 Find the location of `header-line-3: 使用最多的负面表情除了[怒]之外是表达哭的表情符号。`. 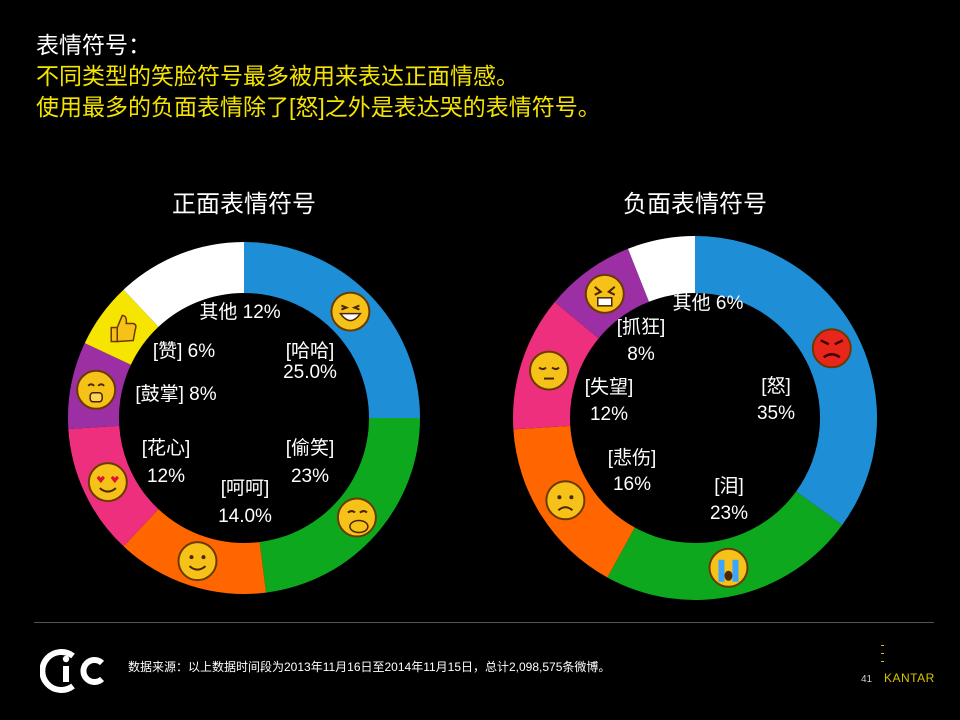

header-line-3: 使用最多的负面表情除了[怒]之外是表达哭的表情符号。 is located at coordinates (318, 107).